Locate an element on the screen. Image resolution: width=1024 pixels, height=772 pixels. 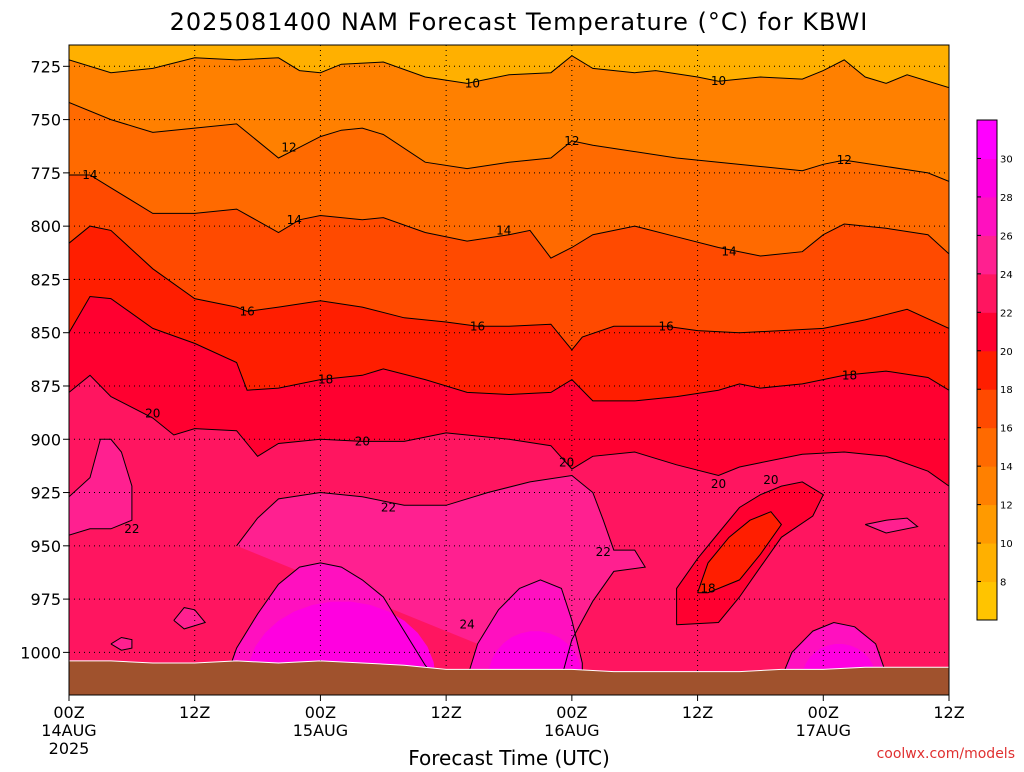
y-tick-label: 1000 is located at coordinates (40, 652).